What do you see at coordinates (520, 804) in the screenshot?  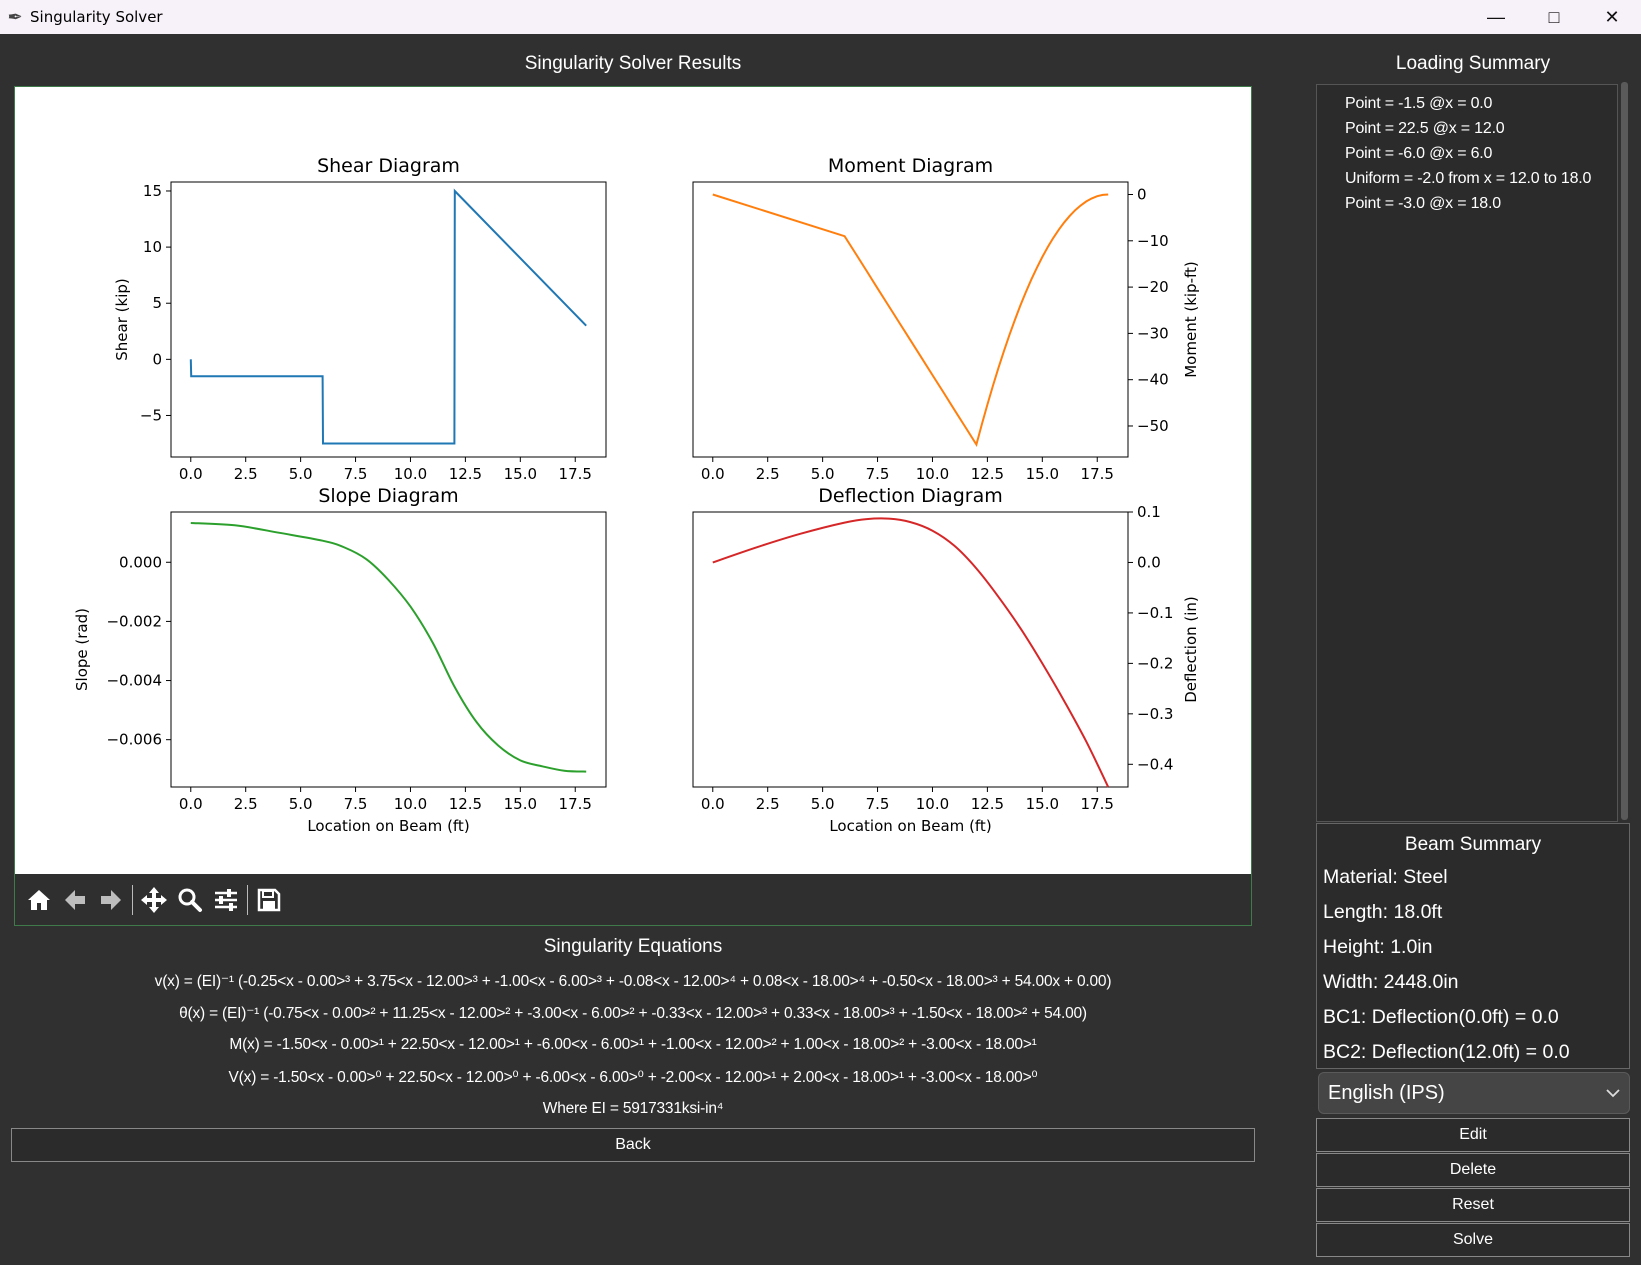 I see `slope-x-tick-label: 15.0` at bounding box center [520, 804].